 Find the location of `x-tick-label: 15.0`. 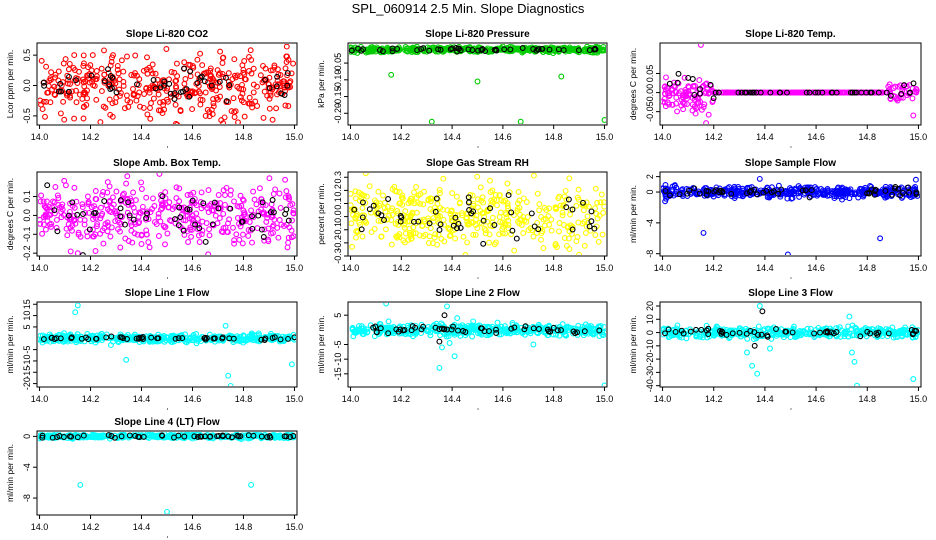

x-tick-label: 15.0 is located at coordinates (295, 137).